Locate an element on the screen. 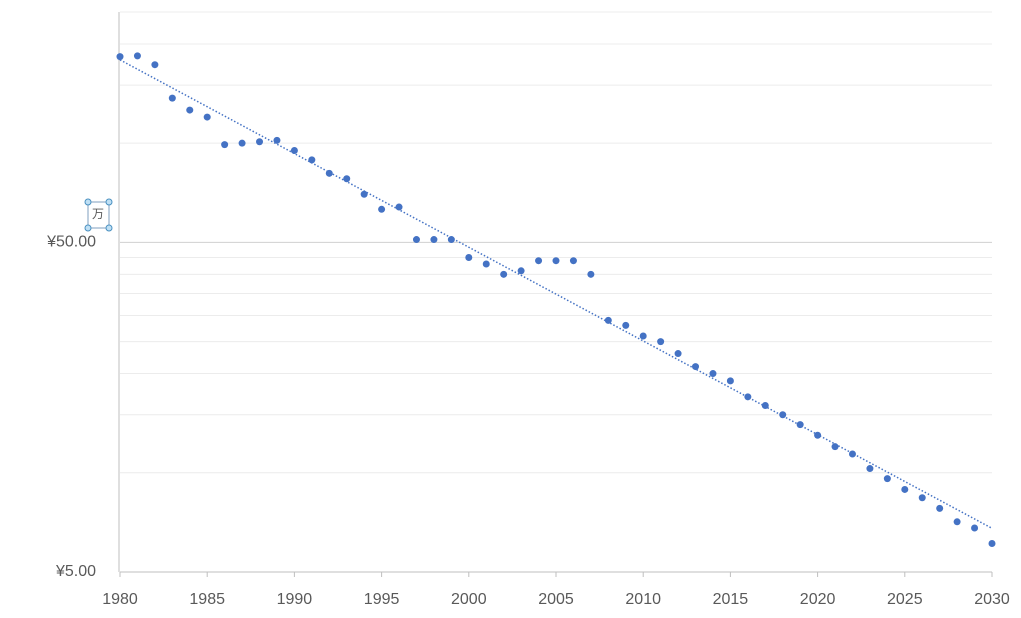 The width and height of the screenshot is (1021, 618). x-tick-label: 1990 is located at coordinates (295, 599).